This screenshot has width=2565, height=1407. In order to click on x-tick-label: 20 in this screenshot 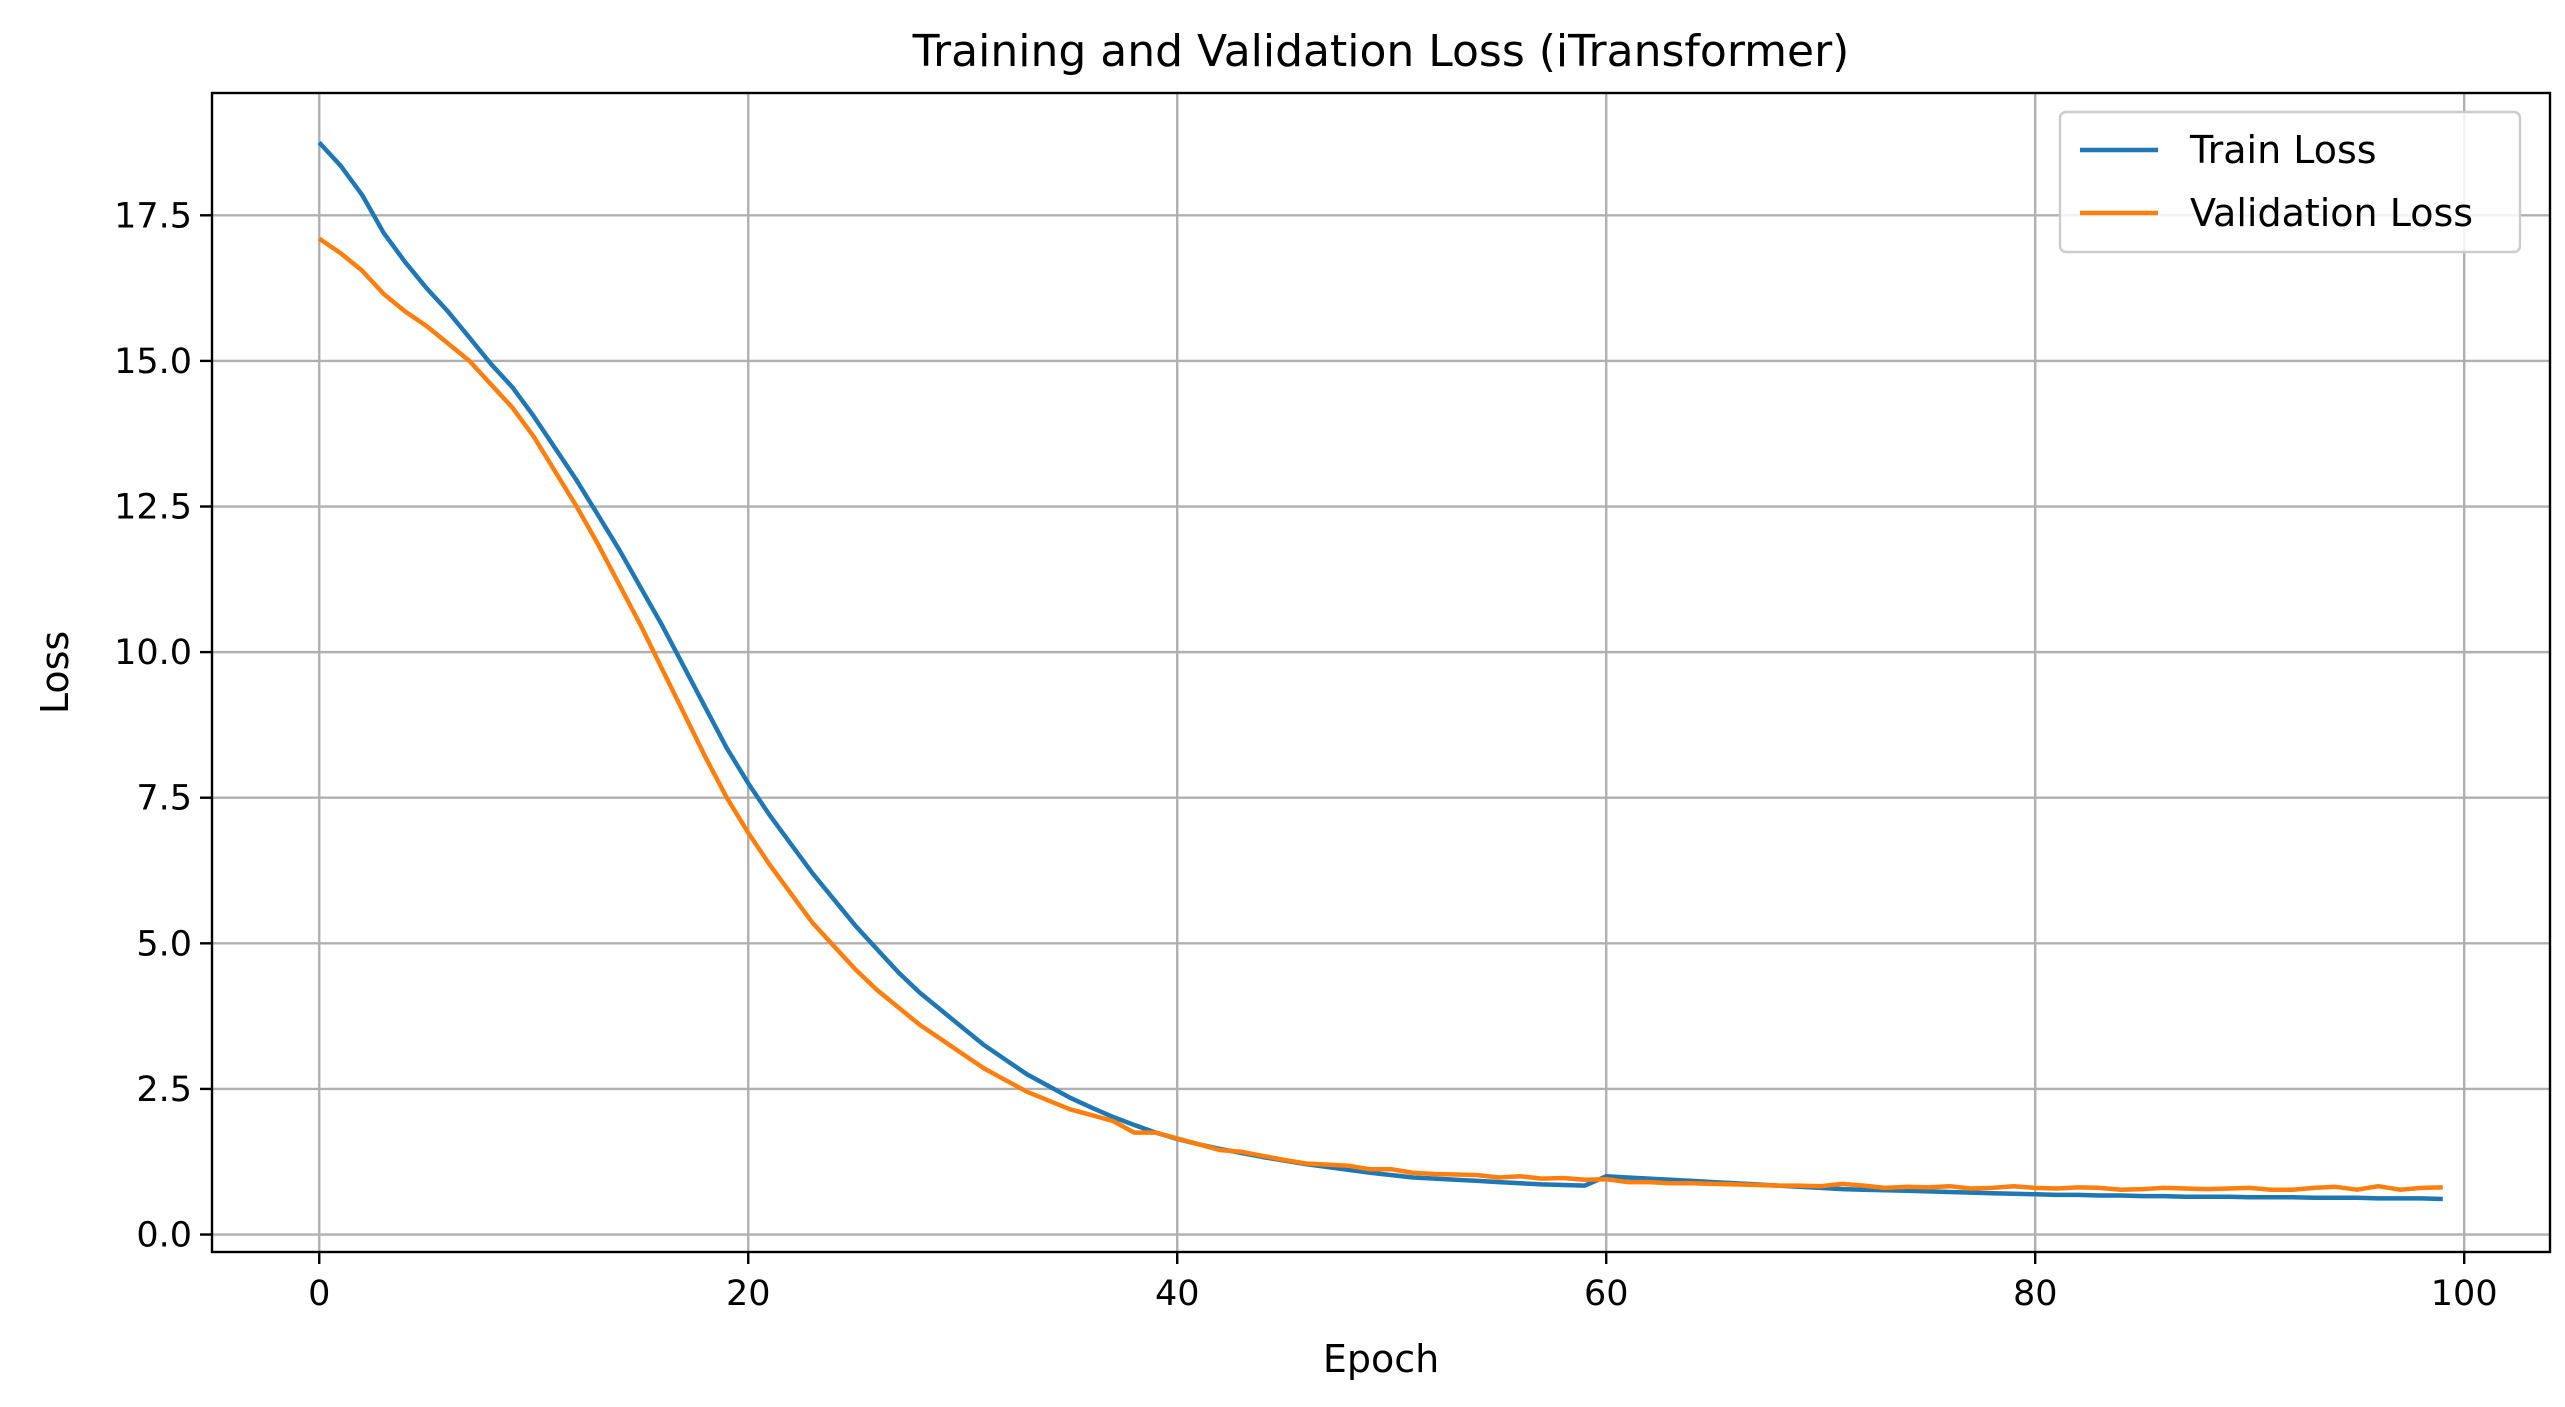, I will do `click(748, 1294)`.